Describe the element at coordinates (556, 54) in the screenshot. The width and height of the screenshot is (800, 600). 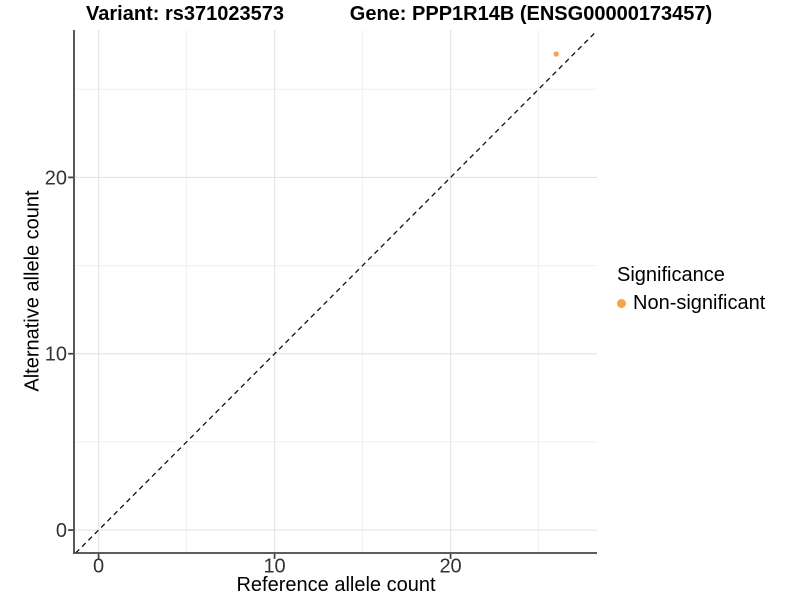
I see `data-point` at that location.